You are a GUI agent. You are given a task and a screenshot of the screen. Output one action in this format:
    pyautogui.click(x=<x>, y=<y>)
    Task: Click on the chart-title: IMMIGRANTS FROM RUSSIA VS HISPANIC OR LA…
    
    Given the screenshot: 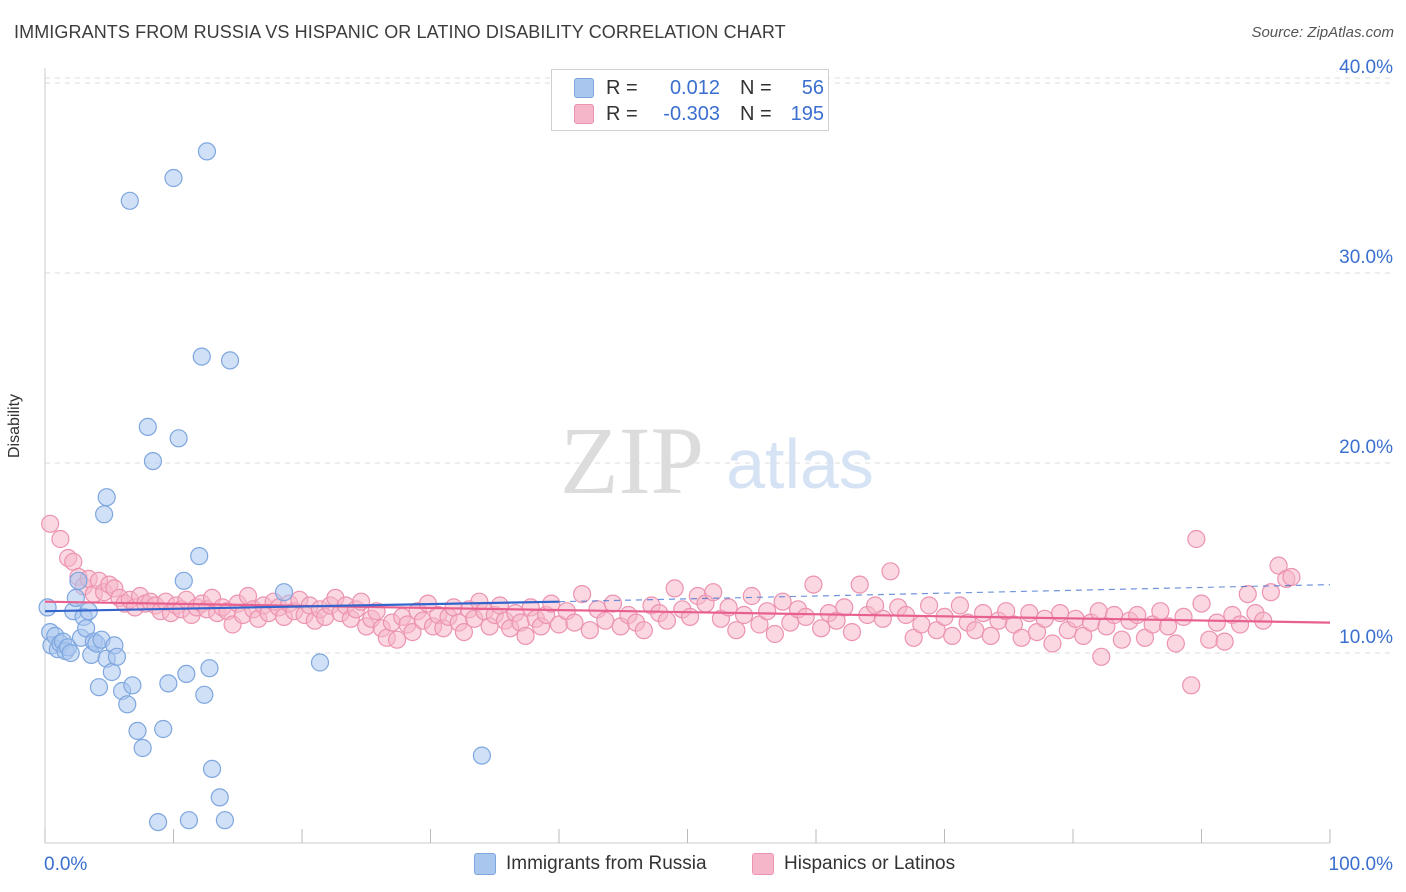 What is the action you would take?
    pyautogui.click(x=400, y=32)
    